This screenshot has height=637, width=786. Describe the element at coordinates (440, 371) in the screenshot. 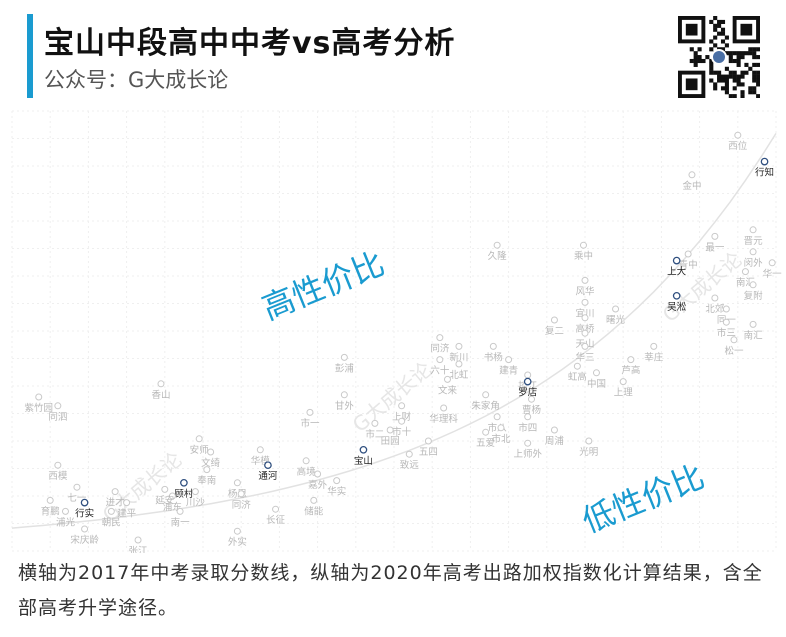

I see `point-label: 六十` at that location.